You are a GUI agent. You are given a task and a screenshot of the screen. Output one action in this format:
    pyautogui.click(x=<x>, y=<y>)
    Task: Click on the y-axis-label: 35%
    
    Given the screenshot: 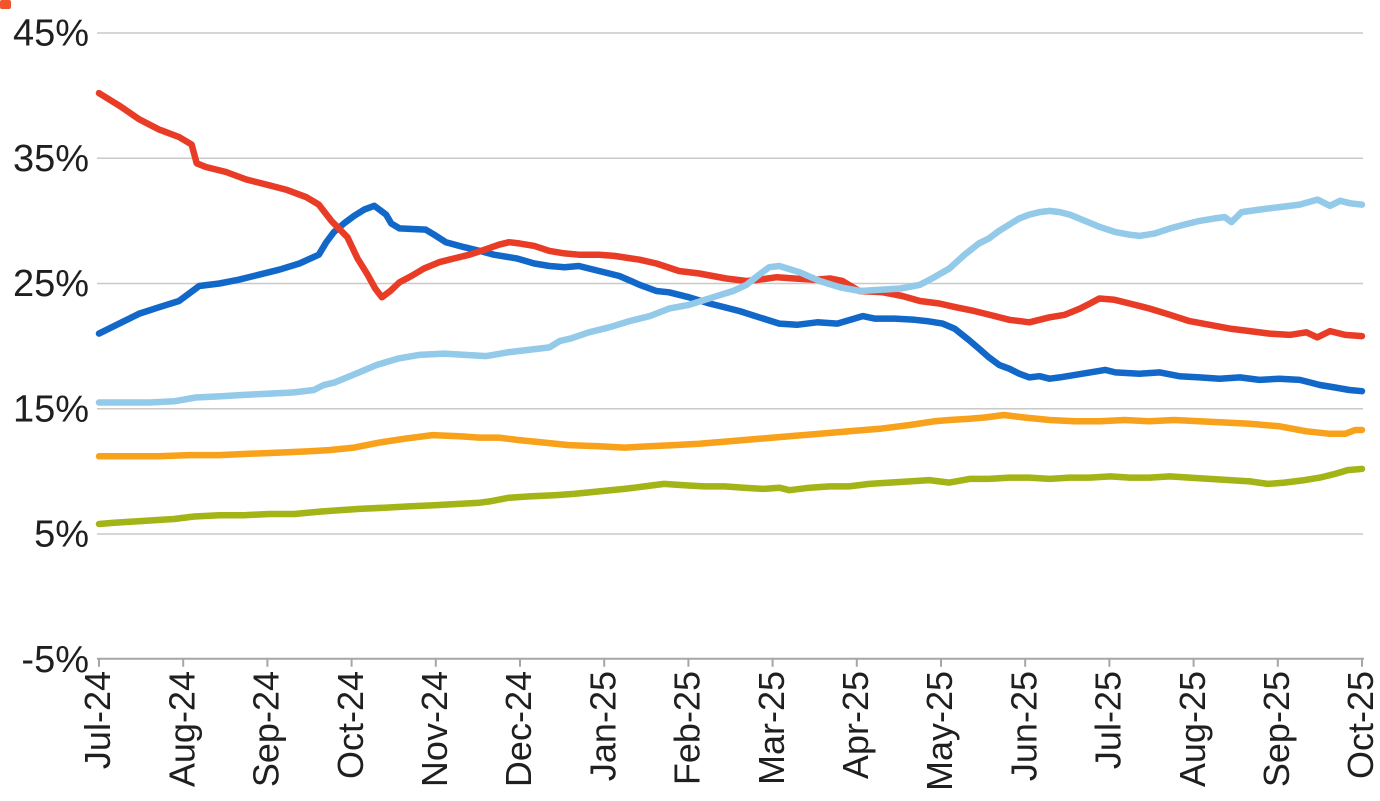 What is the action you would take?
    pyautogui.click(x=51, y=159)
    